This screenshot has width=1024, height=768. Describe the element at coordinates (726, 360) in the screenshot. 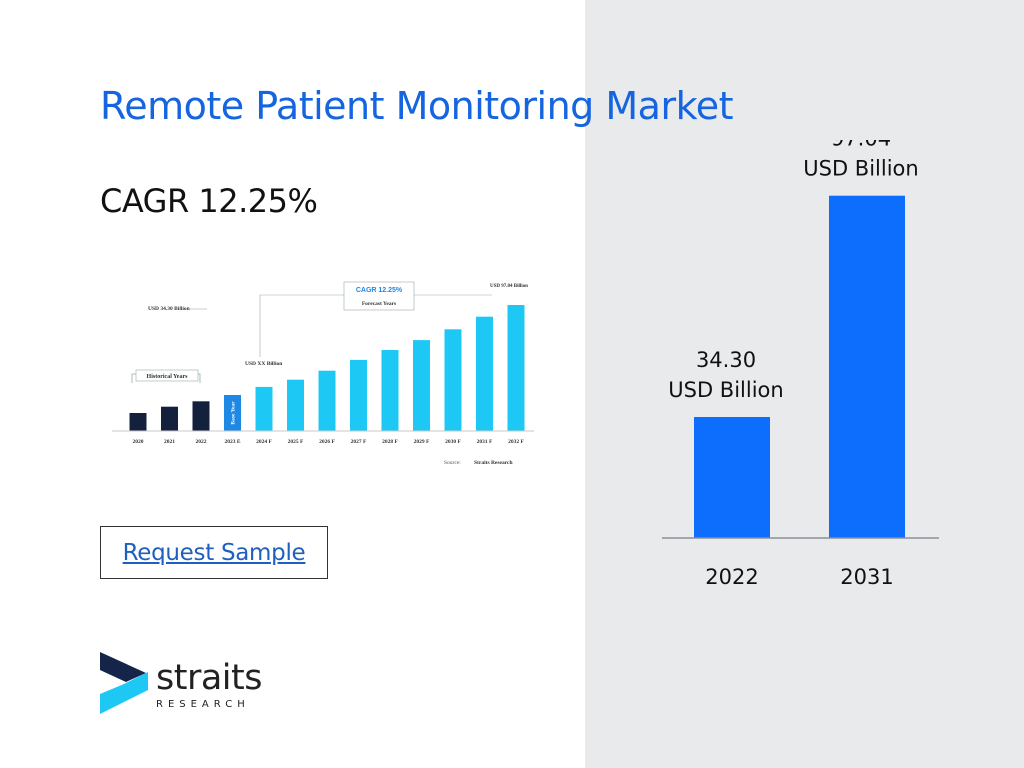

I see `data-label-2022-line-0: 34.30` at that location.